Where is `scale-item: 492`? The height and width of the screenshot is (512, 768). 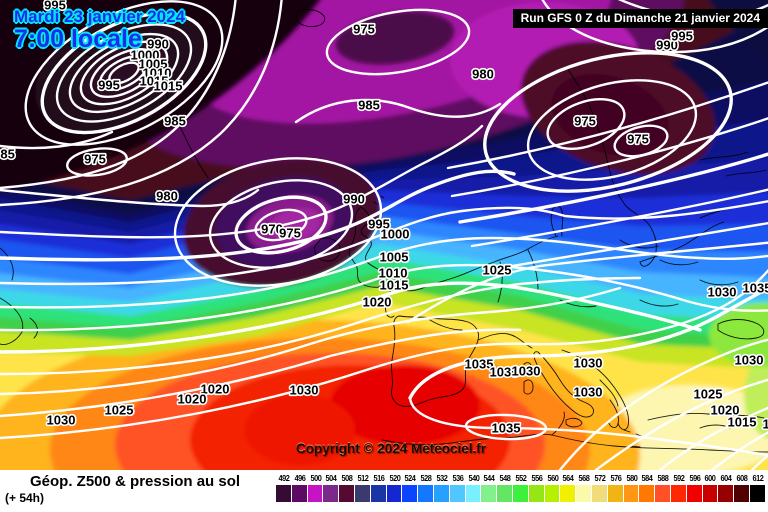
scale-item: 492 is located at coordinates (284, 487).